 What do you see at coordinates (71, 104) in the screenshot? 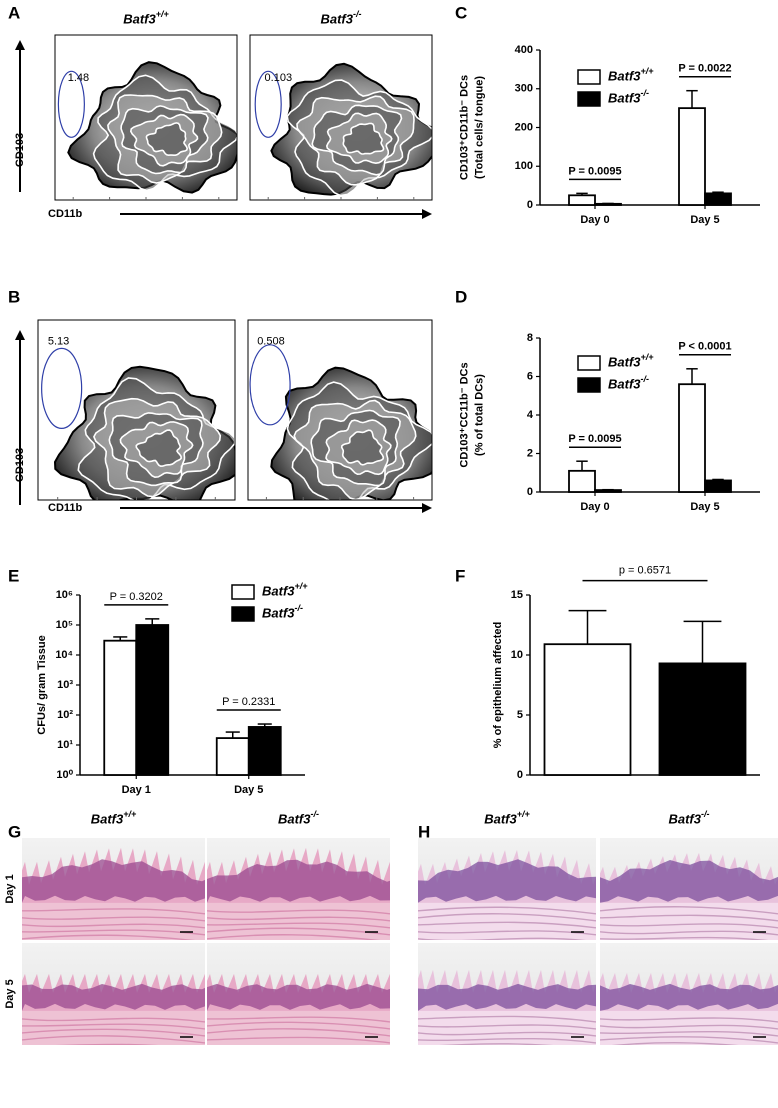
I see `gate` at bounding box center [71, 104].